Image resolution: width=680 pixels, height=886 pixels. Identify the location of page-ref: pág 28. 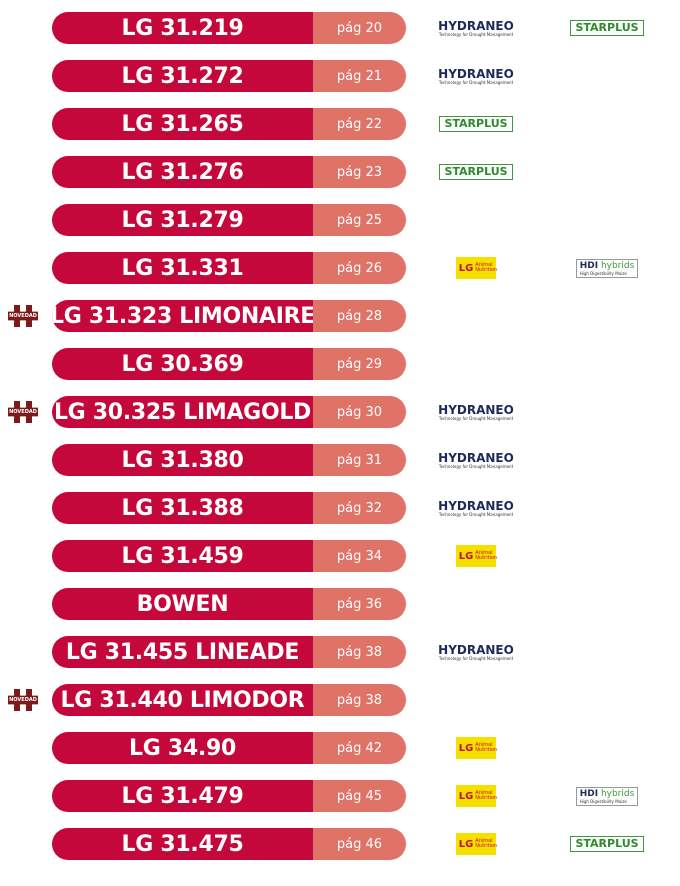
(359, 316).